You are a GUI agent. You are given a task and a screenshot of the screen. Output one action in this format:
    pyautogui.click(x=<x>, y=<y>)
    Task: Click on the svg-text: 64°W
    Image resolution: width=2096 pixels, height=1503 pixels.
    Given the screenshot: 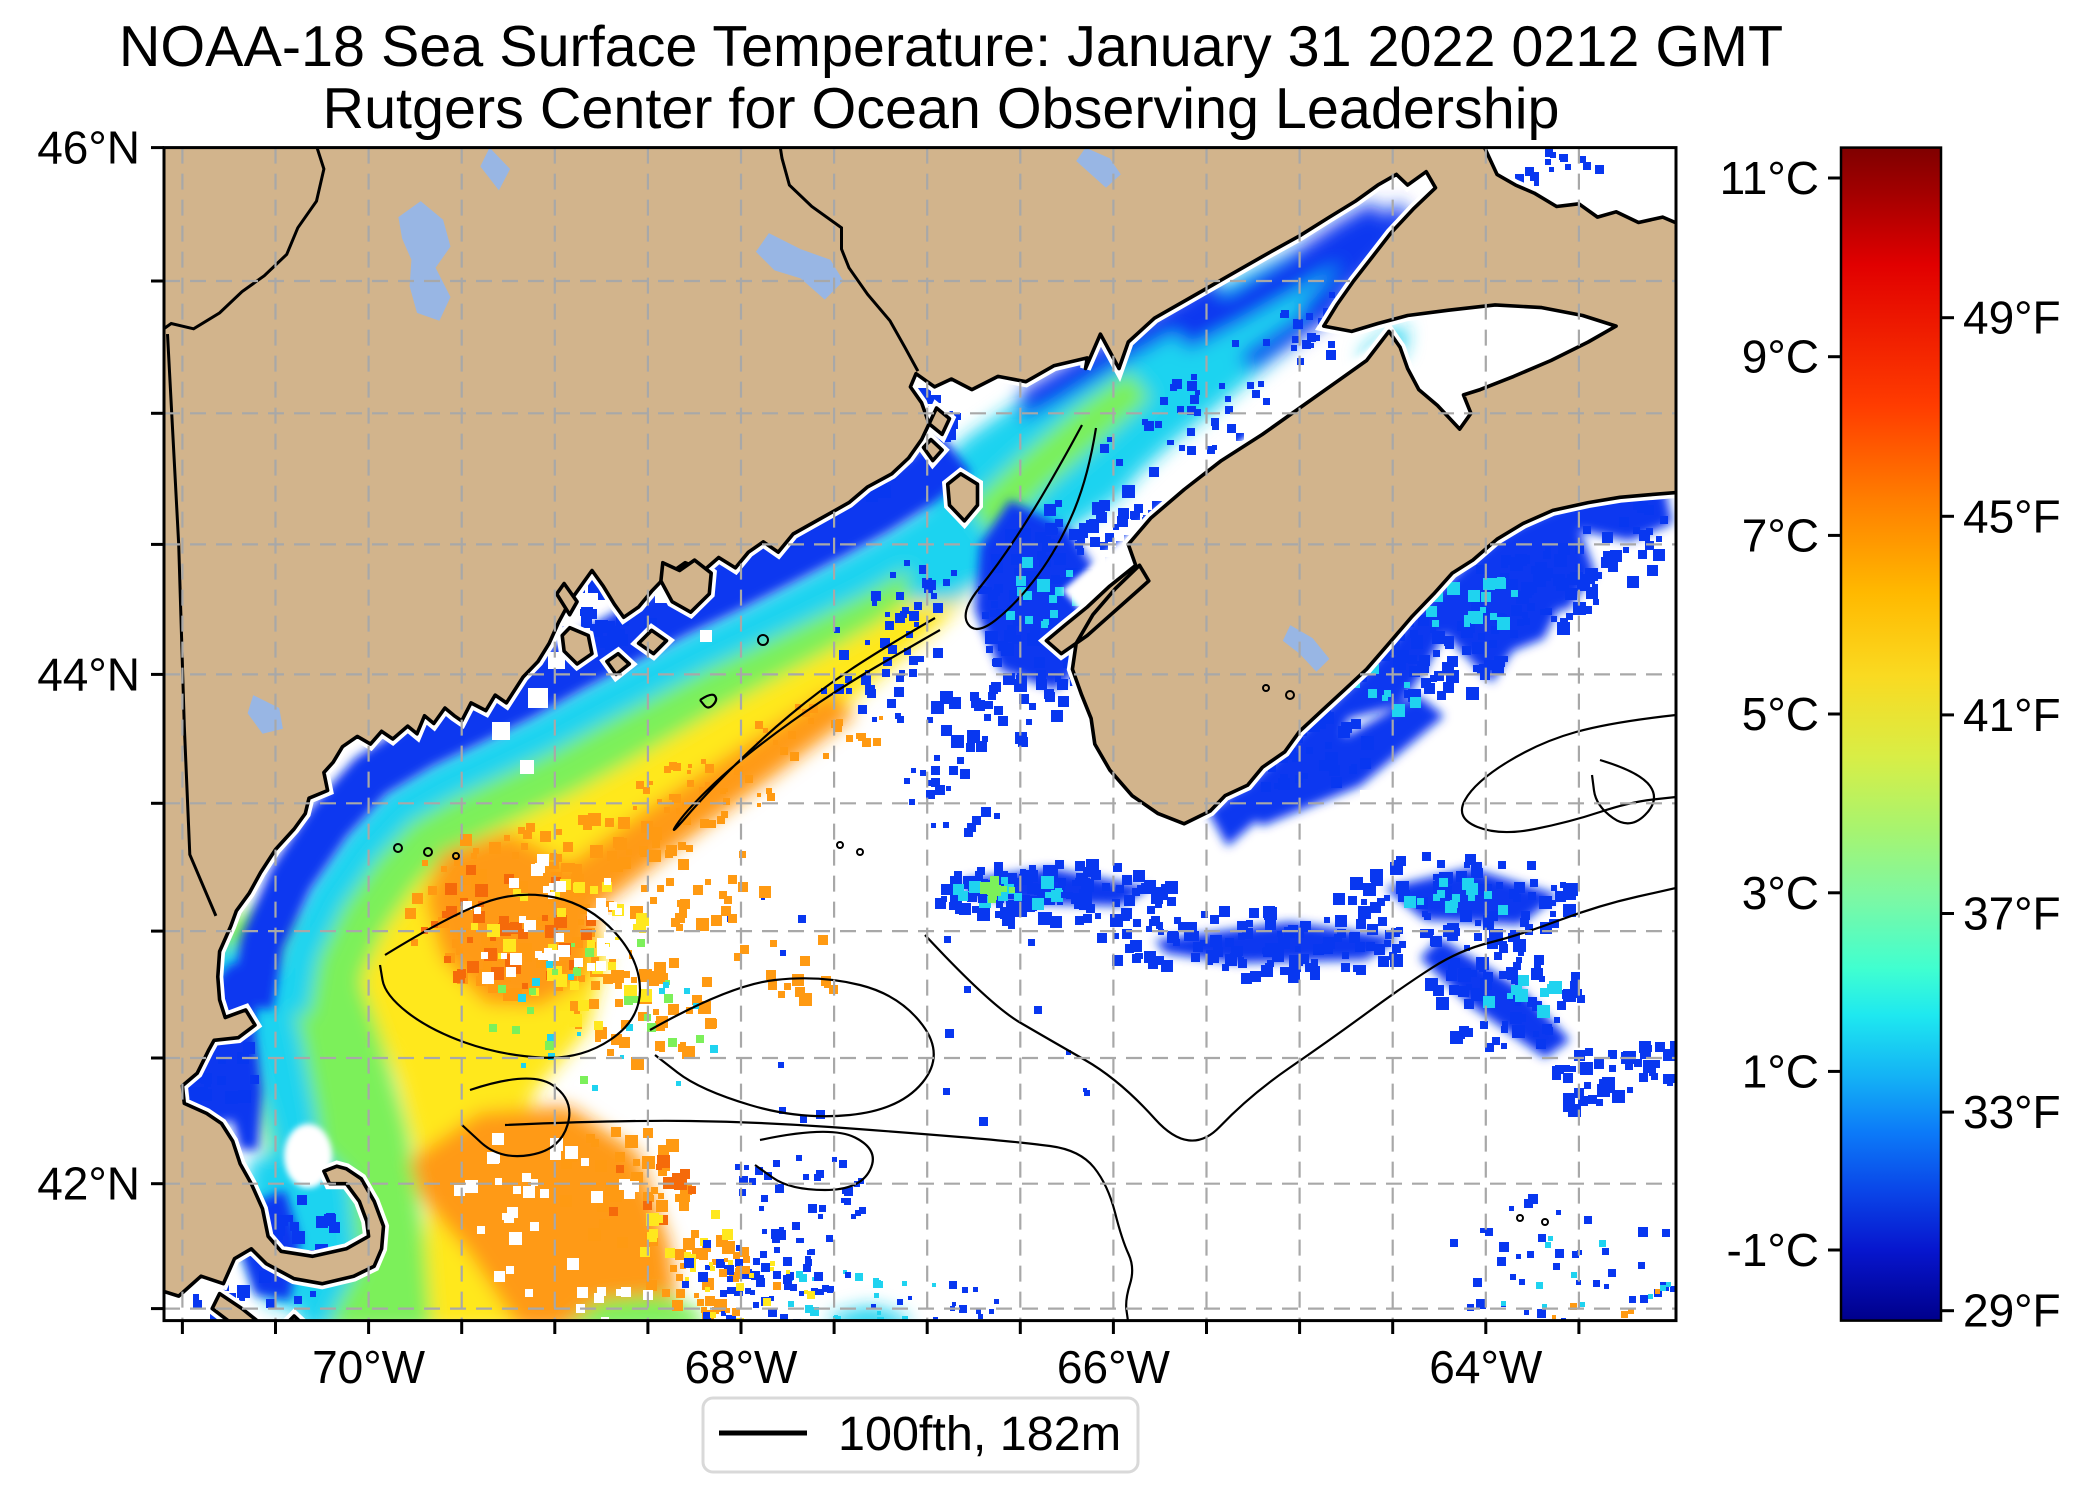 What is the action you would take?
    pyautogui.click(x=1486, y=1367)
    